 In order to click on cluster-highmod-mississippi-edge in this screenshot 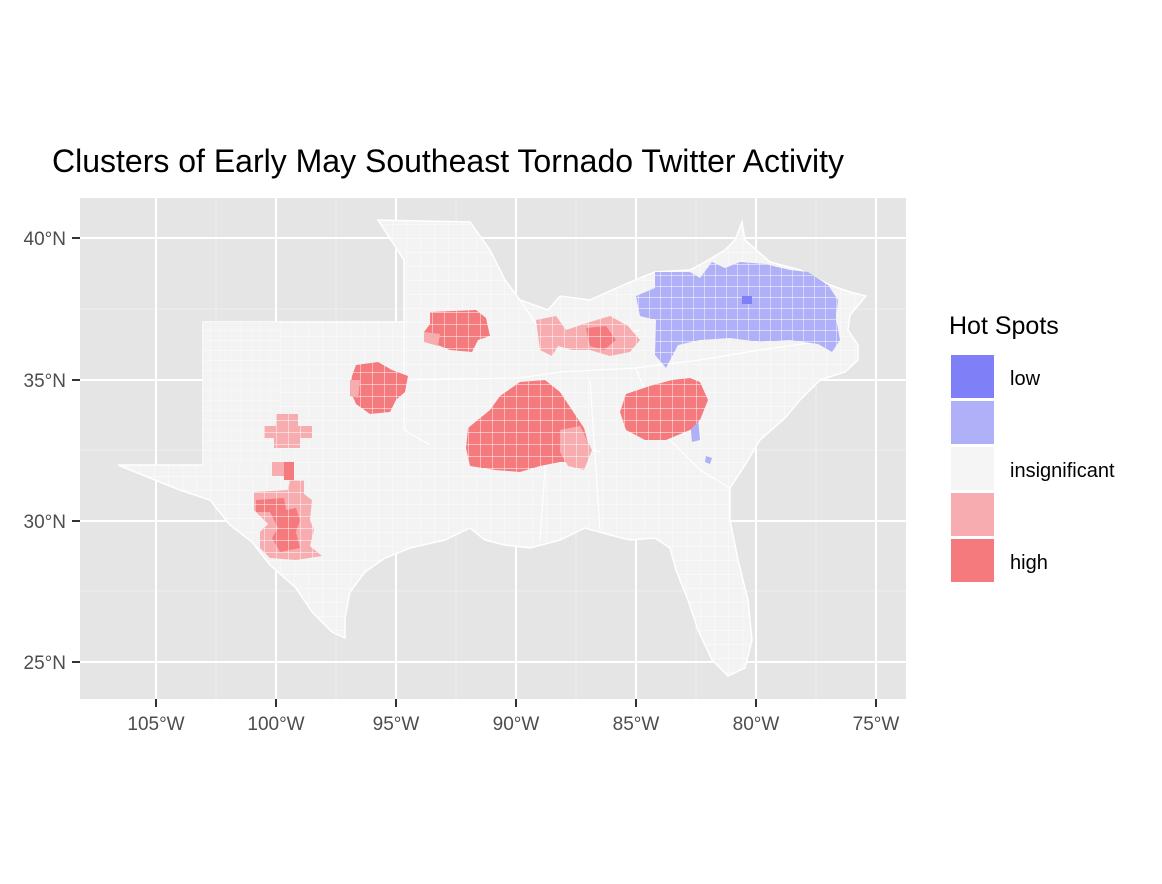, I will do `click(576, 448)`.